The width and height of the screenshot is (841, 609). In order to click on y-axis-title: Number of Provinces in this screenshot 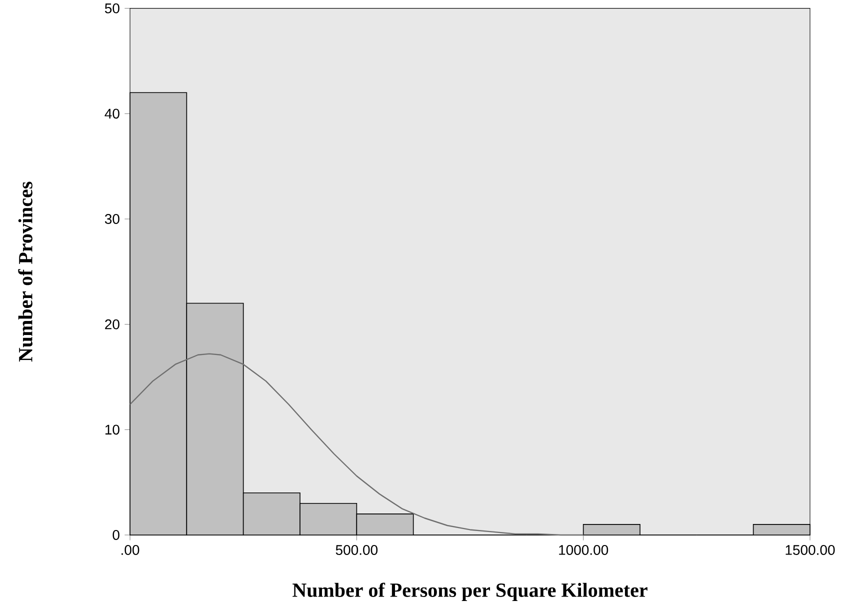, I will do `click(25, 272)`.